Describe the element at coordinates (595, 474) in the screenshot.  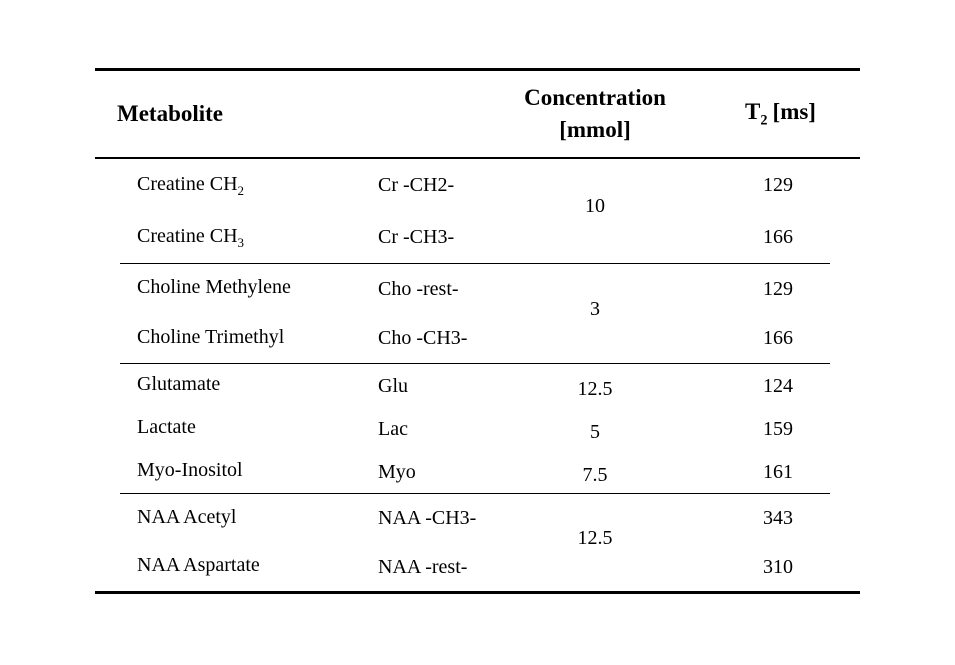
I see `concentration-value: 7.5` at that location.